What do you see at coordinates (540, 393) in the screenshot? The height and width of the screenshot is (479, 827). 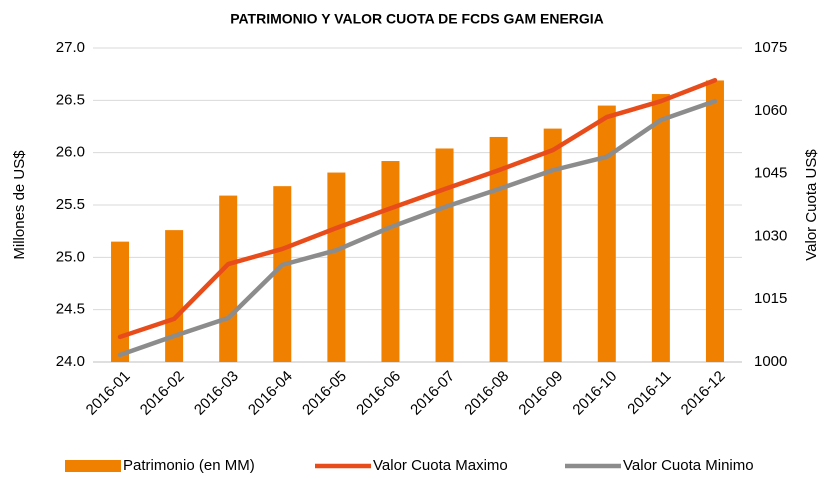 I see `x-tick-label: 2016-09` at bounding box center [540, 393].